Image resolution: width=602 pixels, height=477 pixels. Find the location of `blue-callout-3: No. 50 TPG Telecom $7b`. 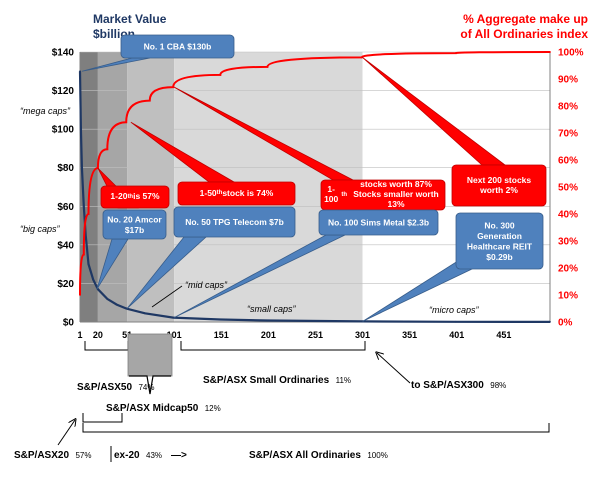

blue-callout-3: No. 50 TPG Telecom $7b is located at coordinates (211, 257).